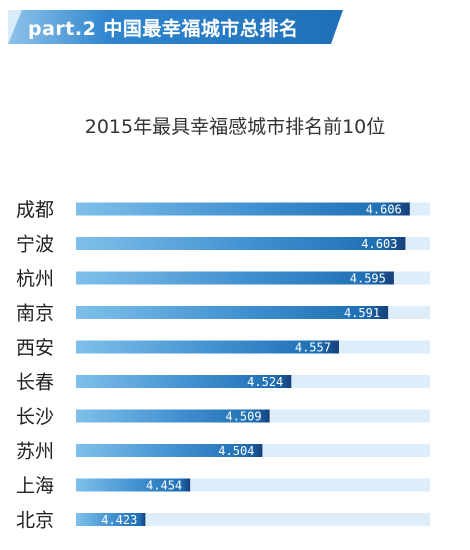 This screenshot has width=470, height=550. What do you see at coordinates (235, 127) in the screenshot?
I see `chart-title: 2015年最具幸福感城市排名前10位` at bounding box center [235, 127].